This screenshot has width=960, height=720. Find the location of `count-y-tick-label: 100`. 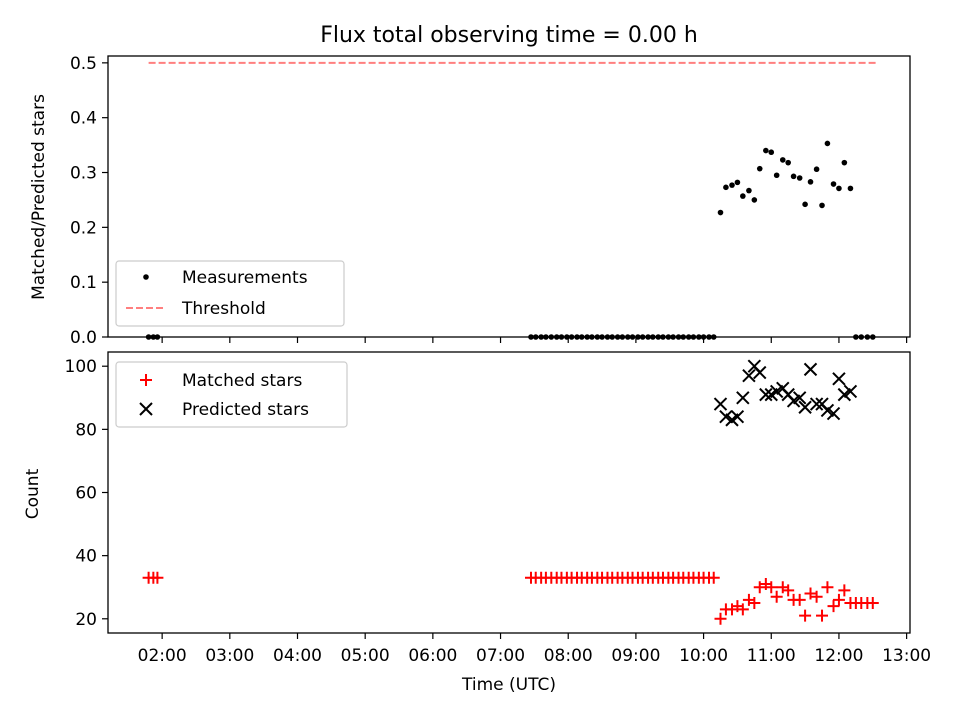

count-y-tick-label: 100 is located at coordinates (81, 367).